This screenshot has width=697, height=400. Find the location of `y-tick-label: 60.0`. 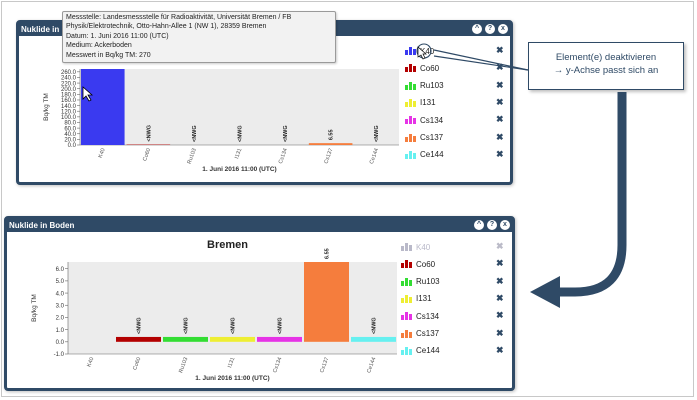

y-tick-label: 60.0 is located at coordinates (70, 129).